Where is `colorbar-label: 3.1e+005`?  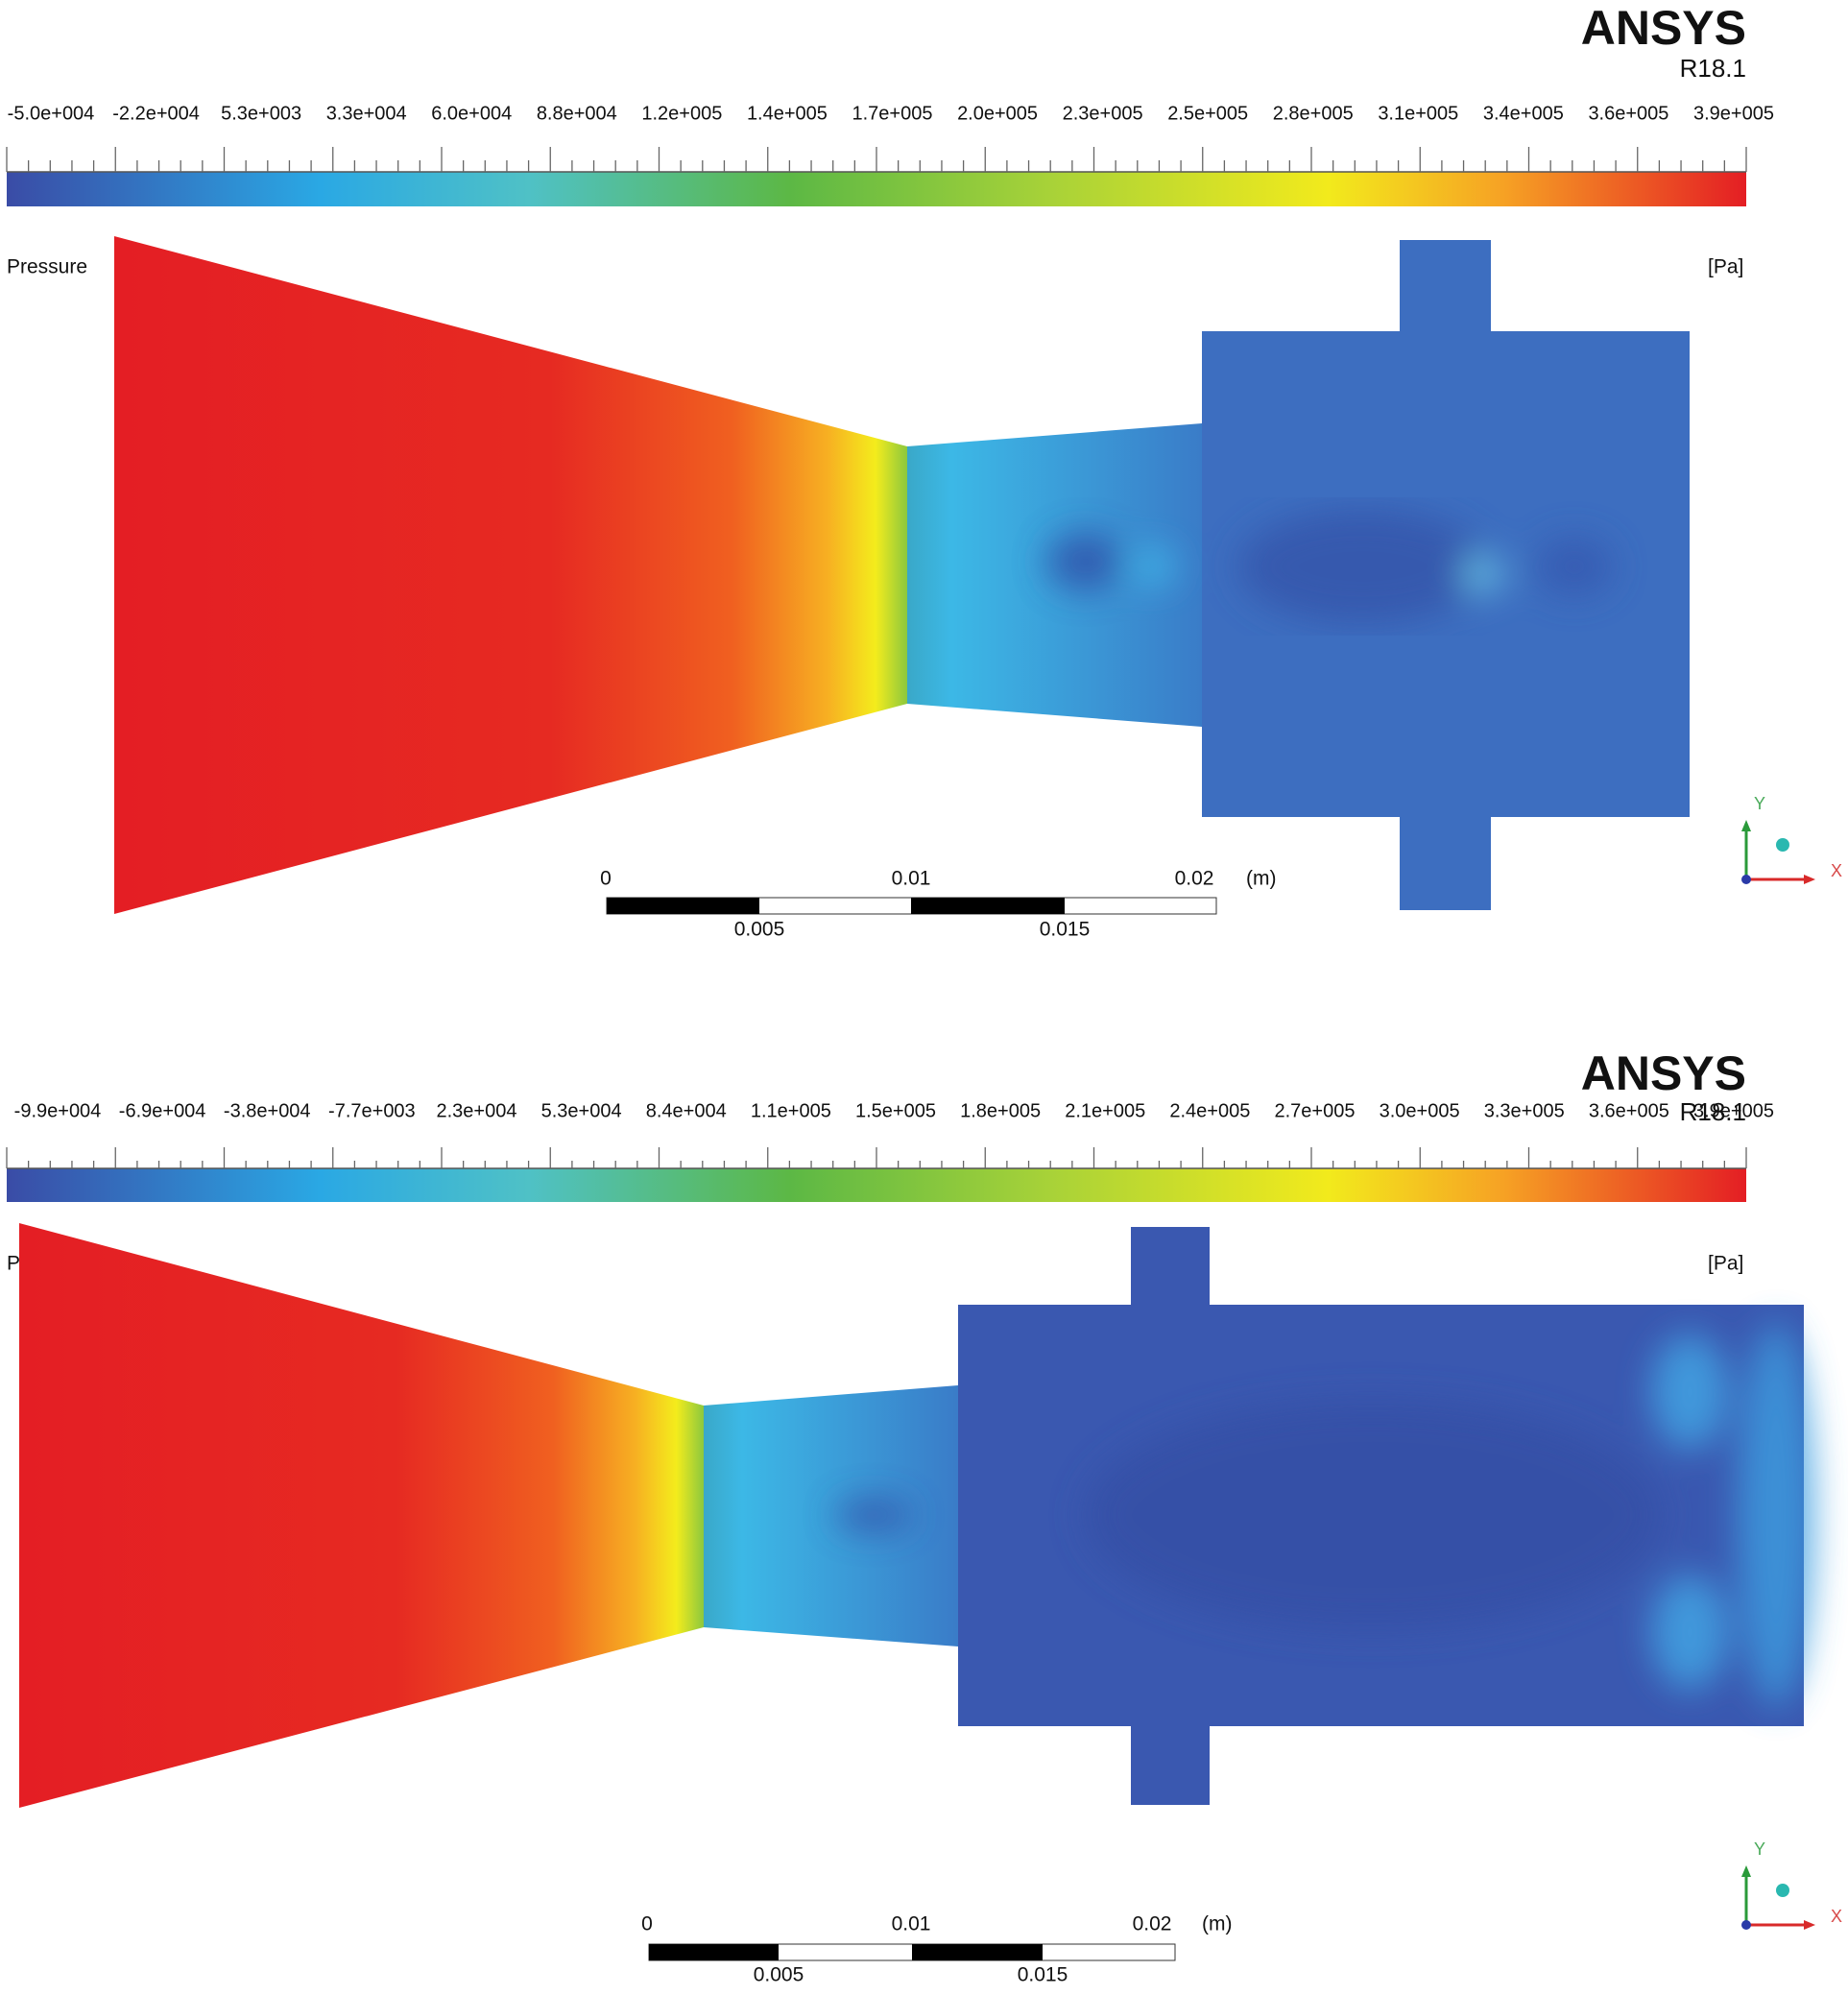
colorbar-label: 3.1e+005 is located at coordinates (1418, 113).